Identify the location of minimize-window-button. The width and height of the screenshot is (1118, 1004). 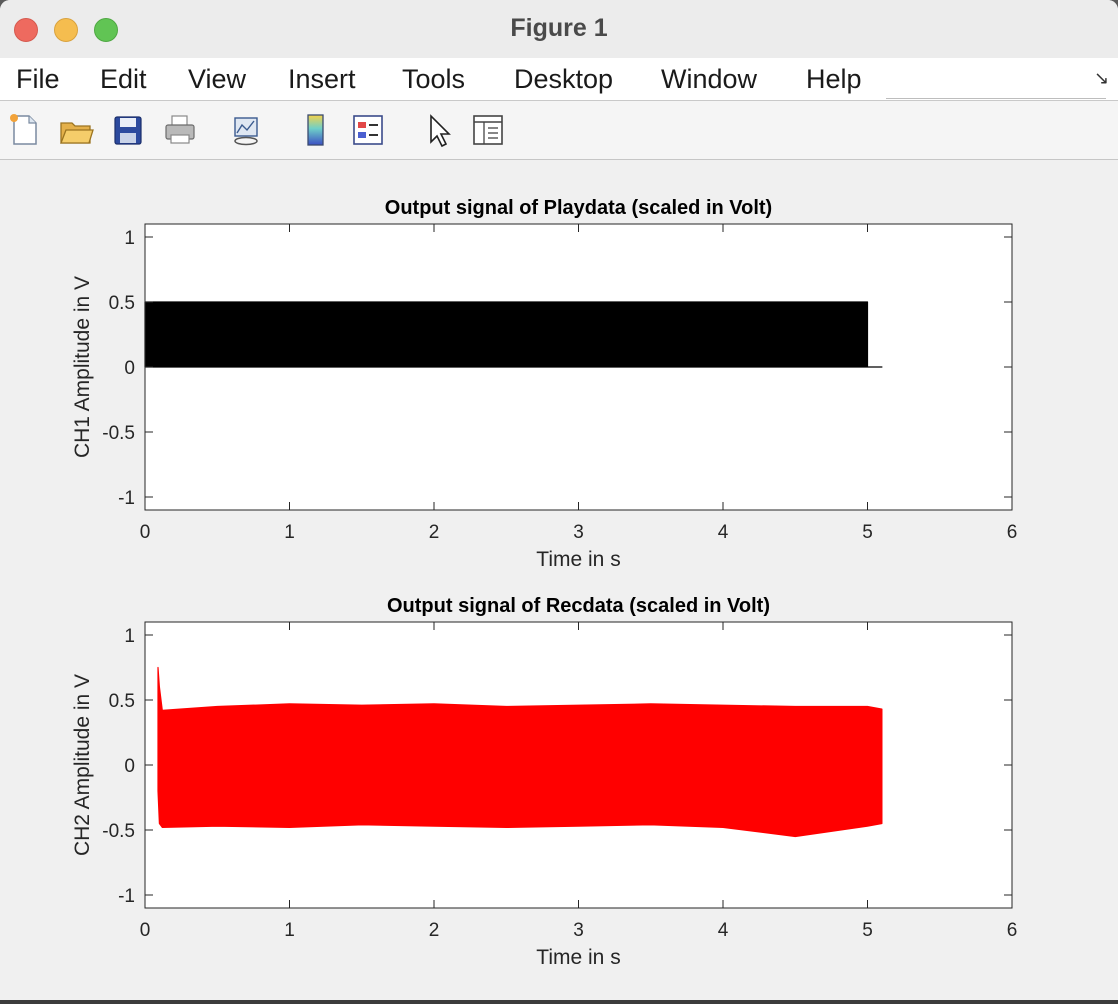
(66, 30).